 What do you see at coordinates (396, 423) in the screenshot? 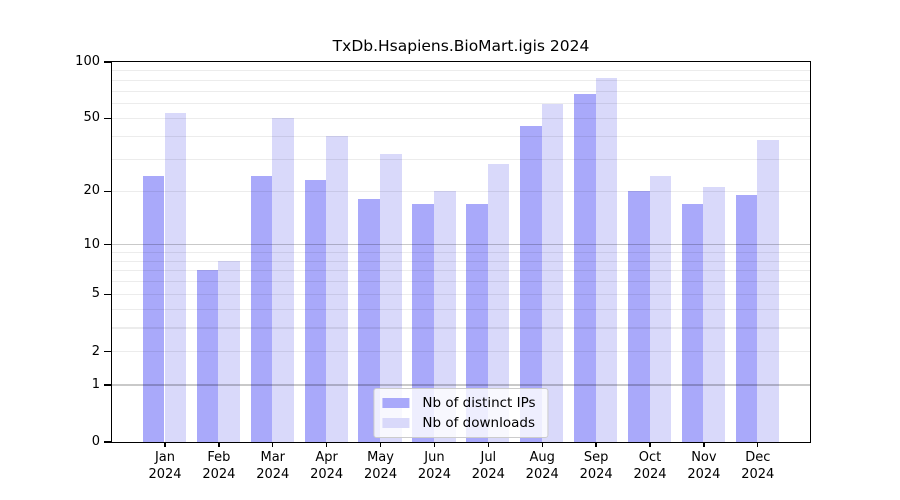
I see `legend-swatch-downloads` at bounding box center [396, 423].